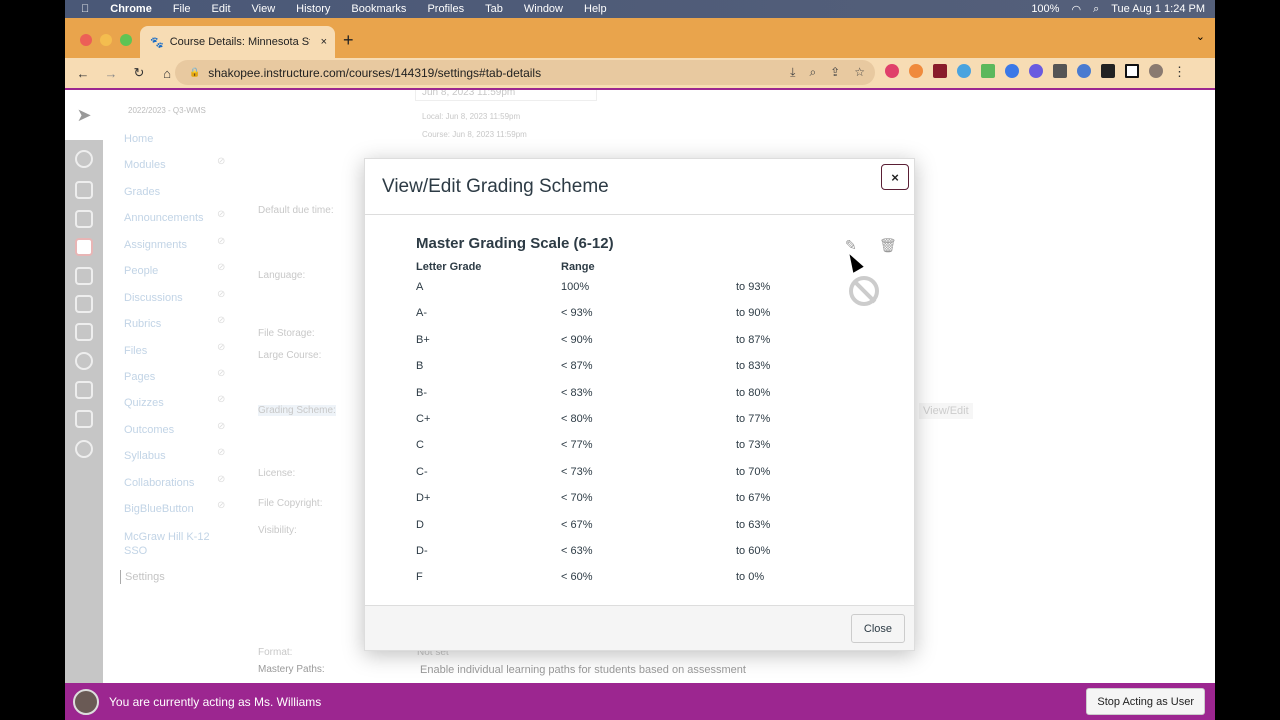  Describe the element at coordinates (157, 42) in the screenshot. I see `favicon-icon: 🐾` at that location.